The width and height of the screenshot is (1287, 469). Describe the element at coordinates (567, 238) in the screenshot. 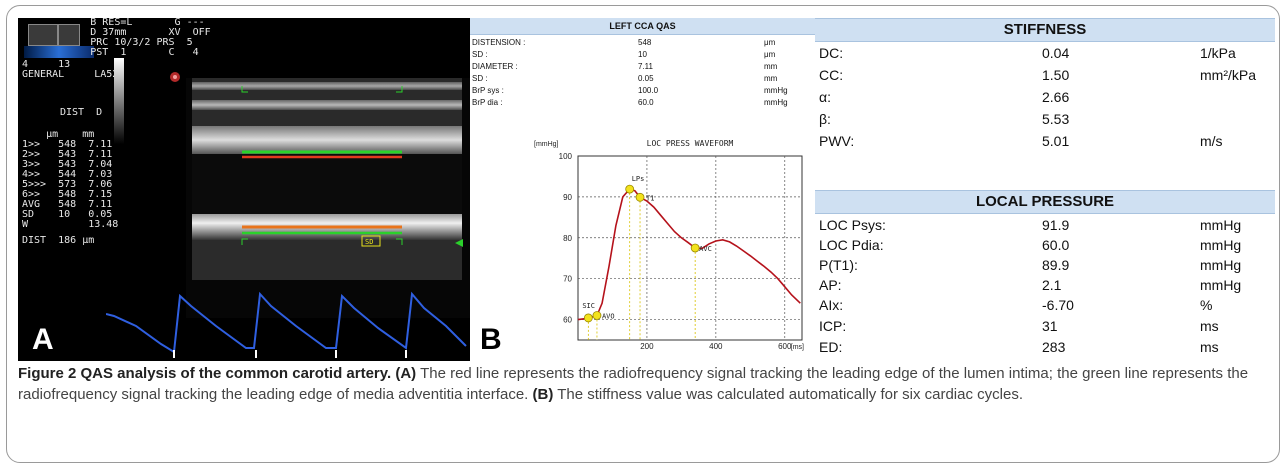

I see `y-tick-label: 80` at that location.